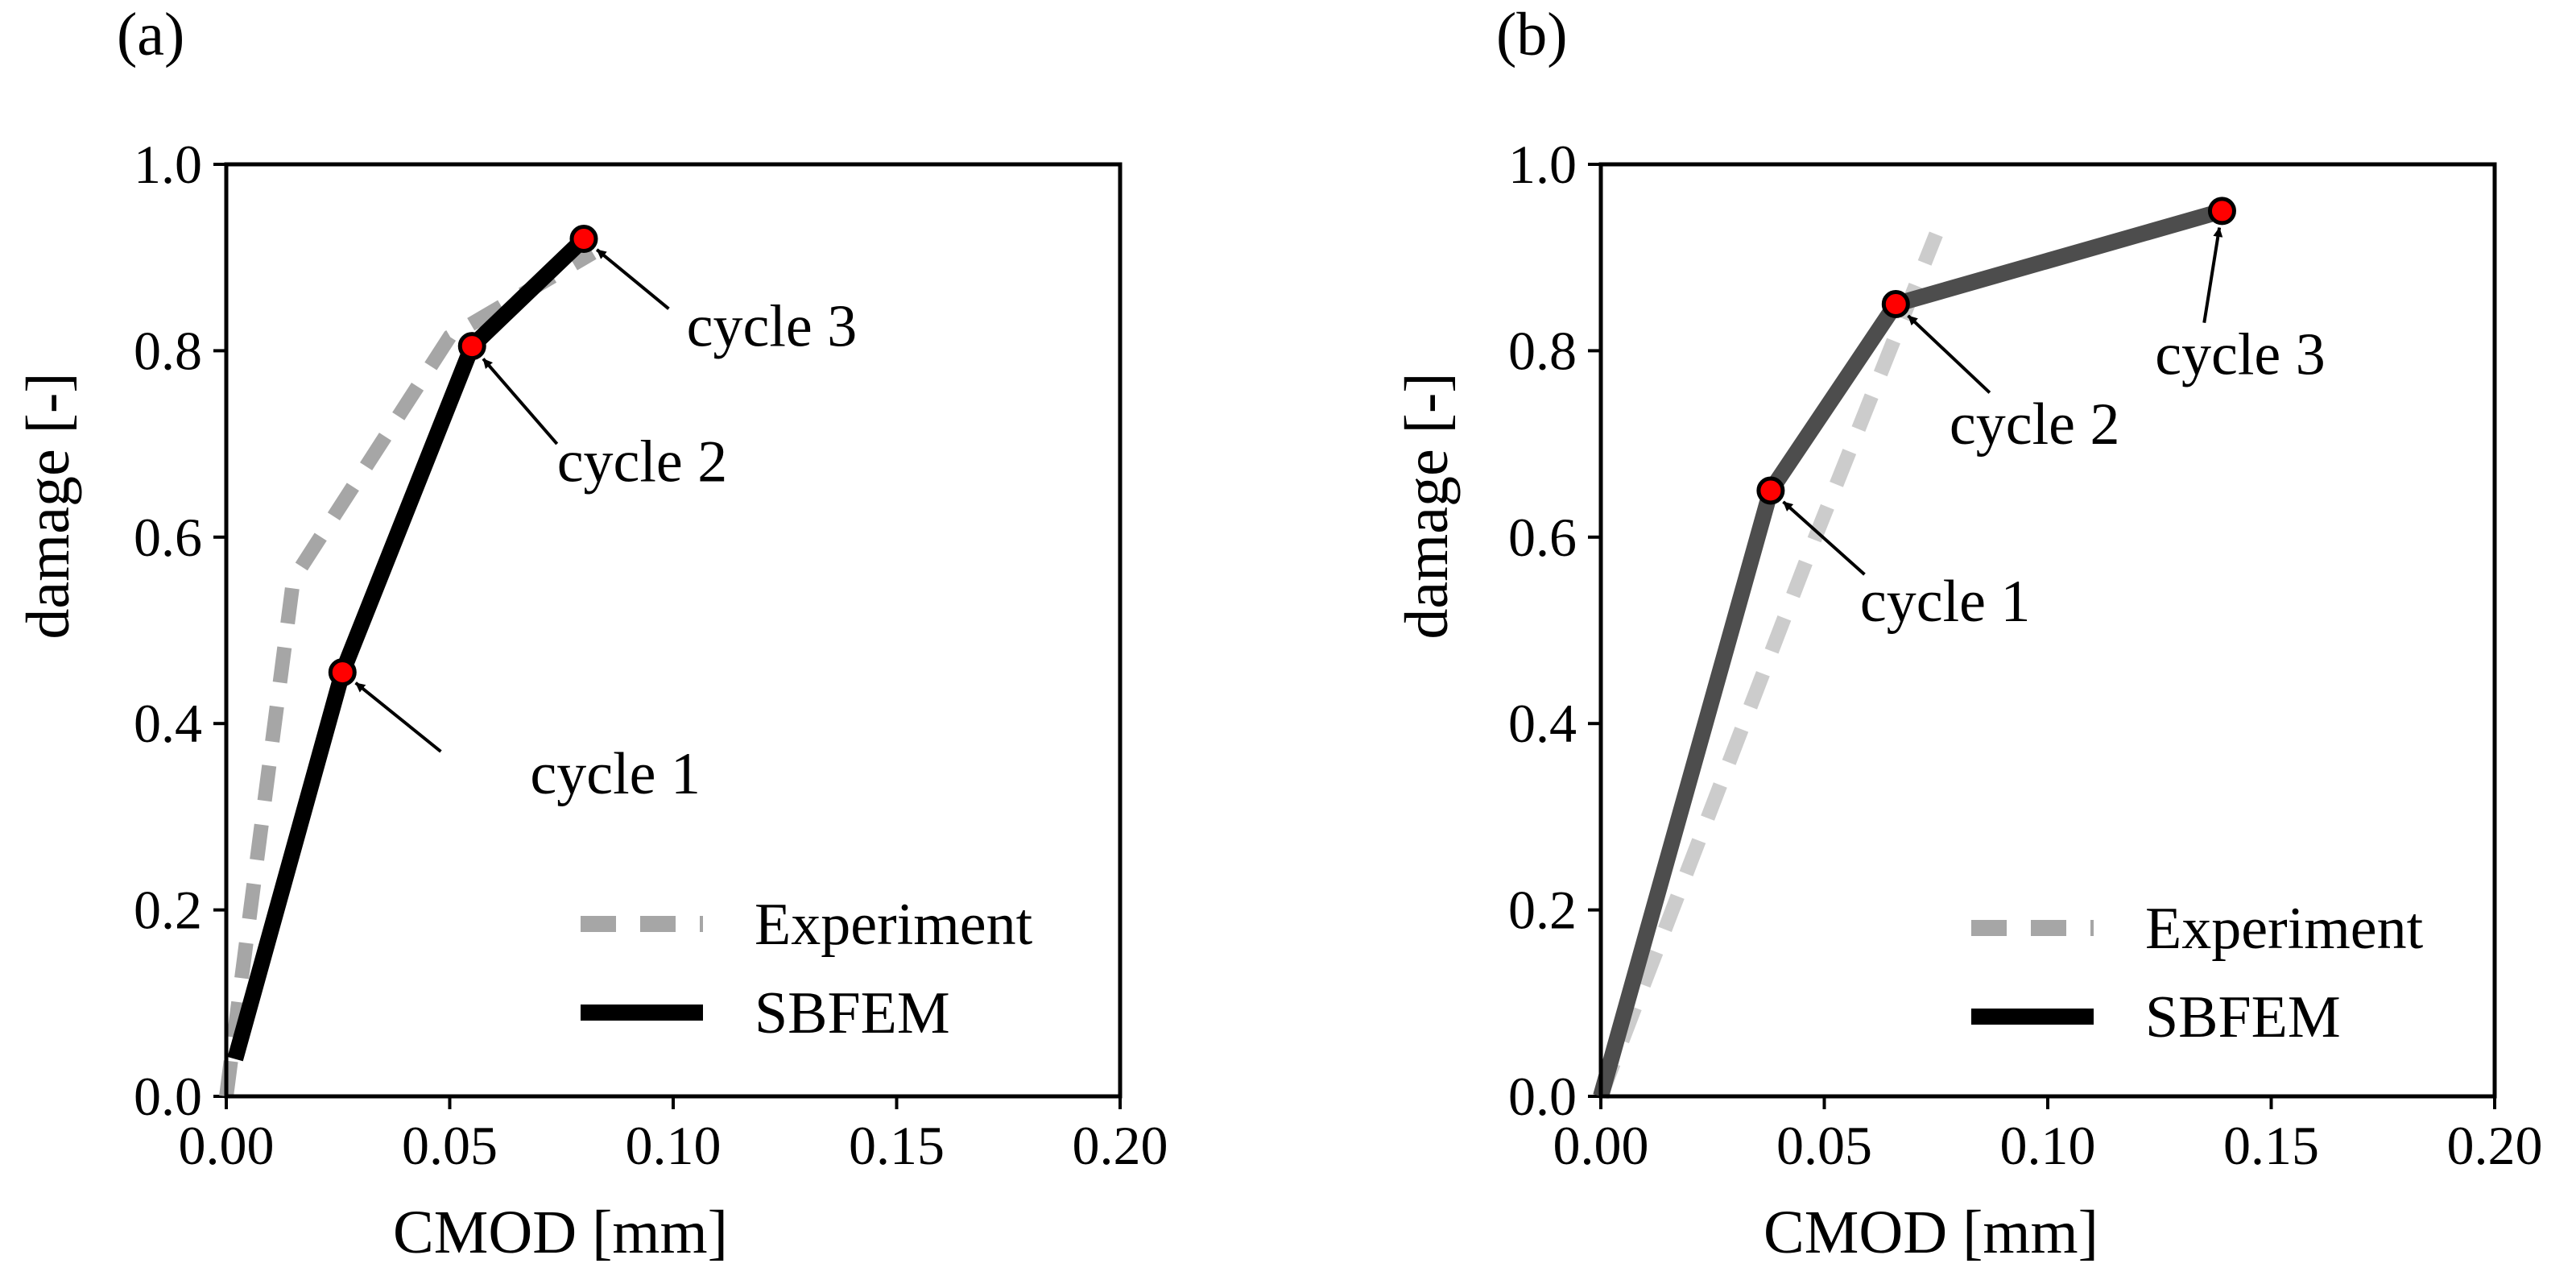  I want to click on series-sbfem-line, so click(408, 647).